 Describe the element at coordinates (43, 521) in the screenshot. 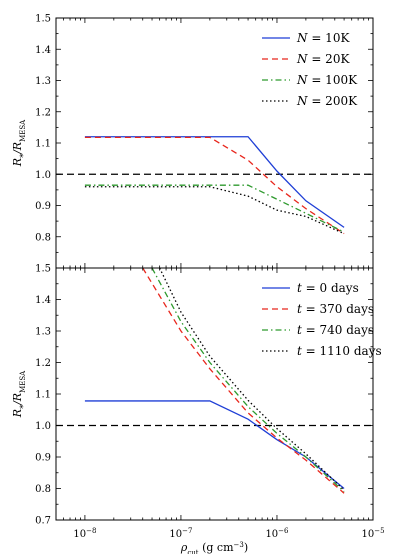

I see `y-tick-label: 0.7` at that location.